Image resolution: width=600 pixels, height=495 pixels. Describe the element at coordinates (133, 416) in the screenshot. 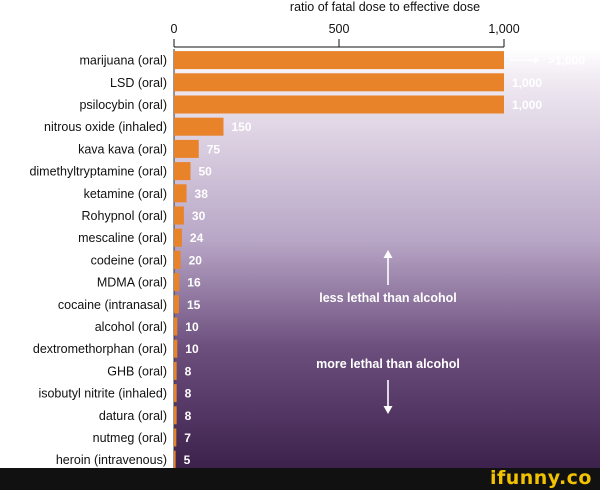

I see `category-label: datura (oral)` at that location.